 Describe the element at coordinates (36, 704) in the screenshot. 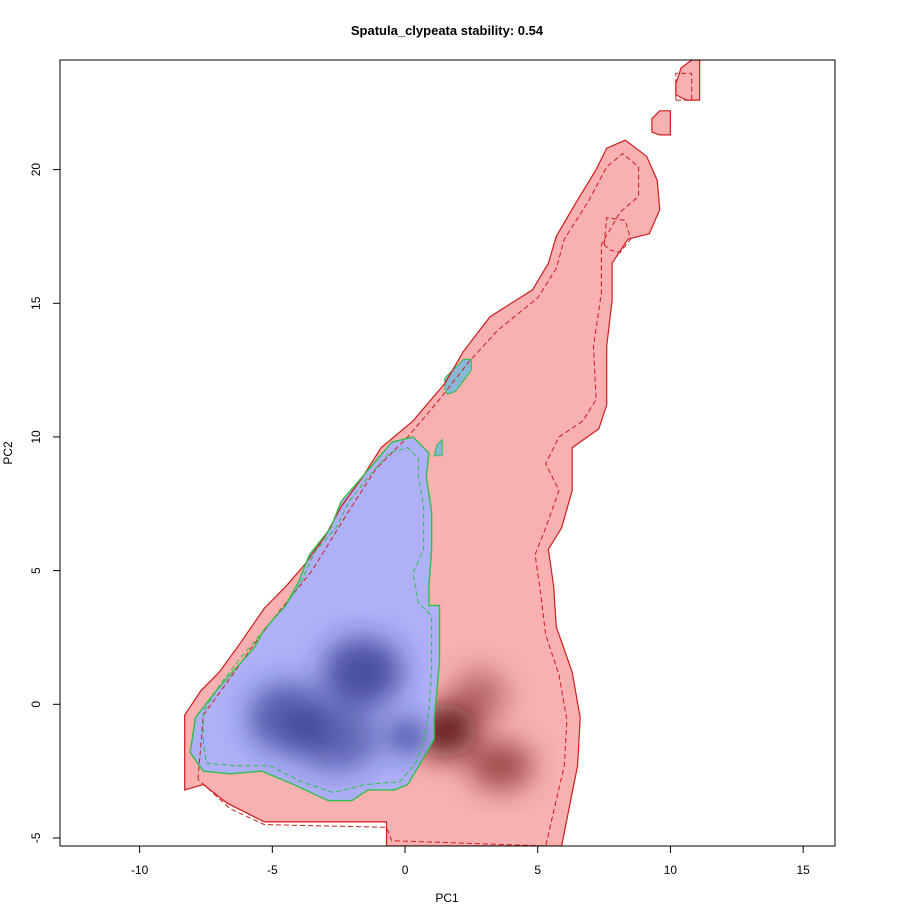

I see `y-tick-label: 0` at that location.